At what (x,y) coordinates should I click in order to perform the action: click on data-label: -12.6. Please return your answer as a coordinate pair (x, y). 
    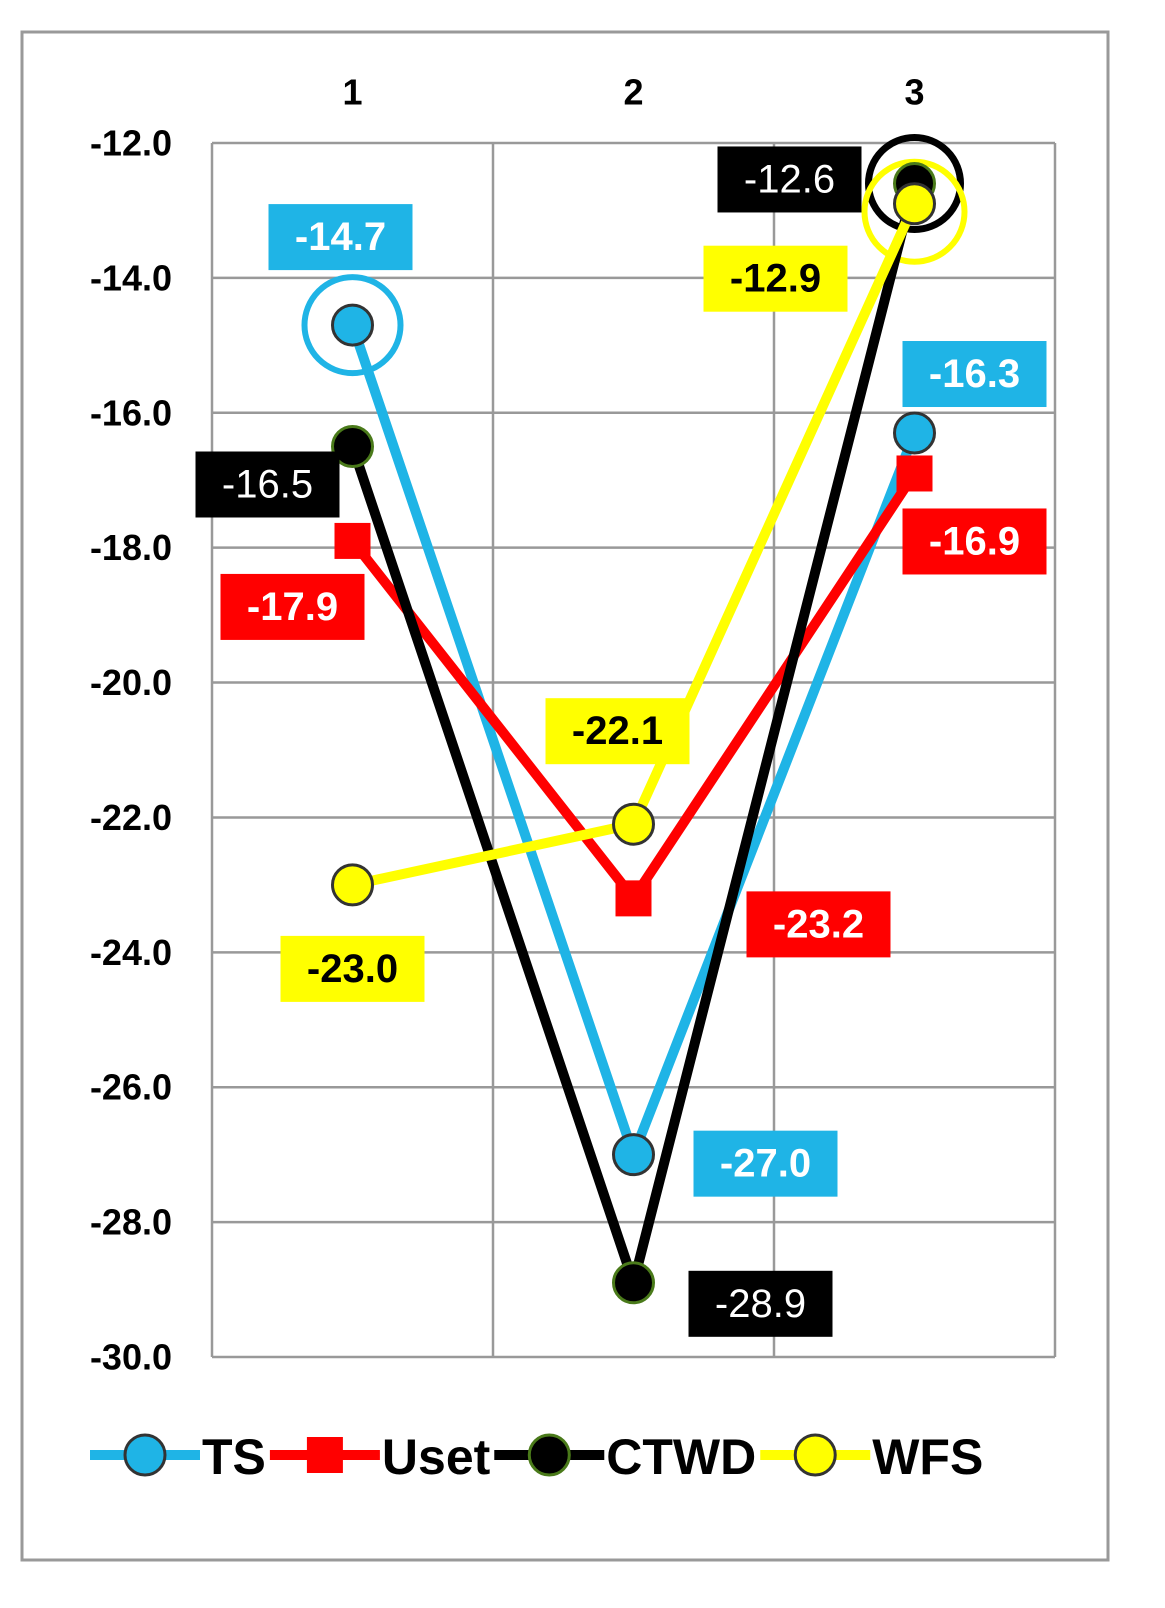
    Looking at the image, I should click on (789, 179).